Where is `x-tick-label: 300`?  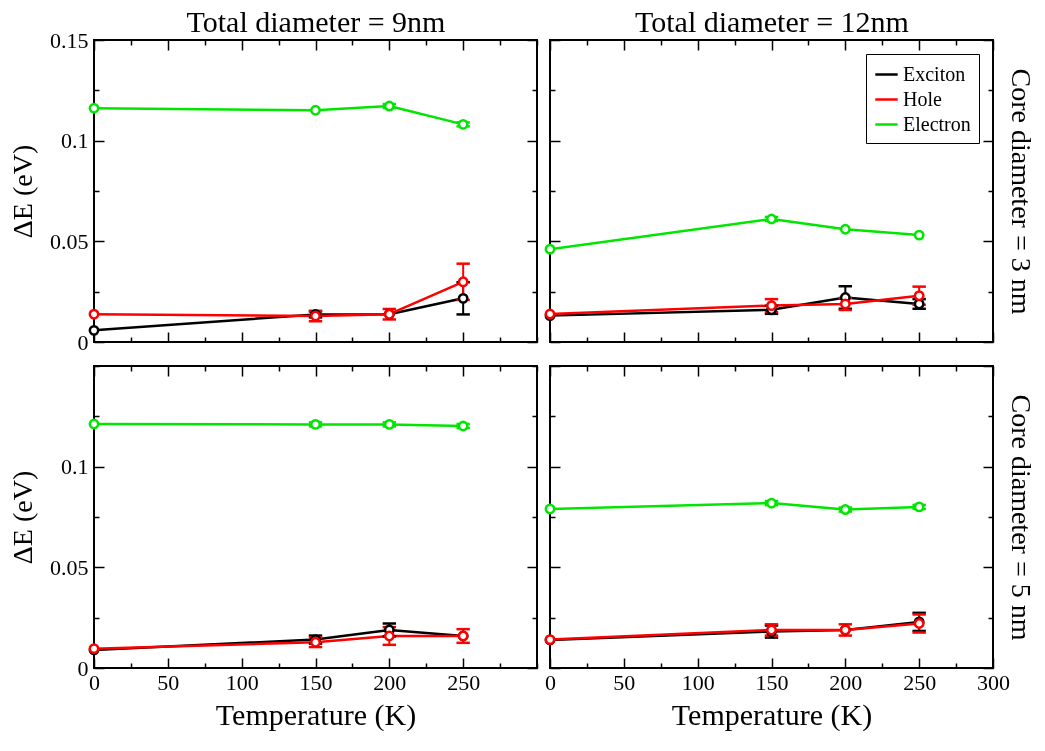
x-tick-label: 300 is located at coordinates (993, 682).